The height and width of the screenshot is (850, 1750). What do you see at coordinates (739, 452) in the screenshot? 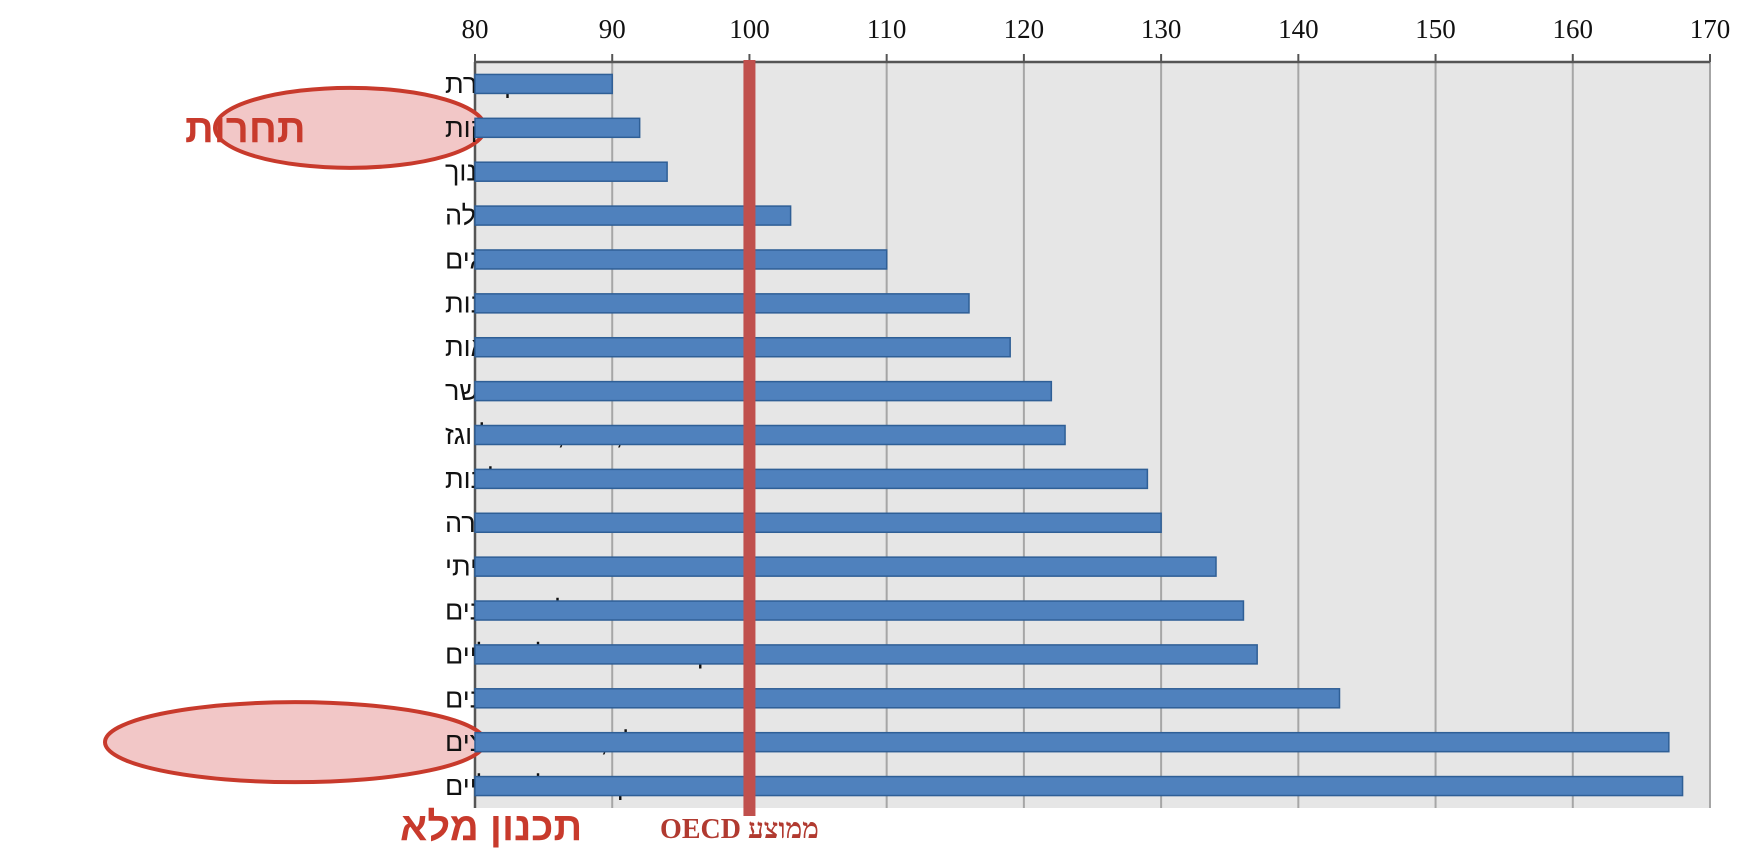
I see `reference-line-group: ממוצע OECD` at bounding box center [739, 452].